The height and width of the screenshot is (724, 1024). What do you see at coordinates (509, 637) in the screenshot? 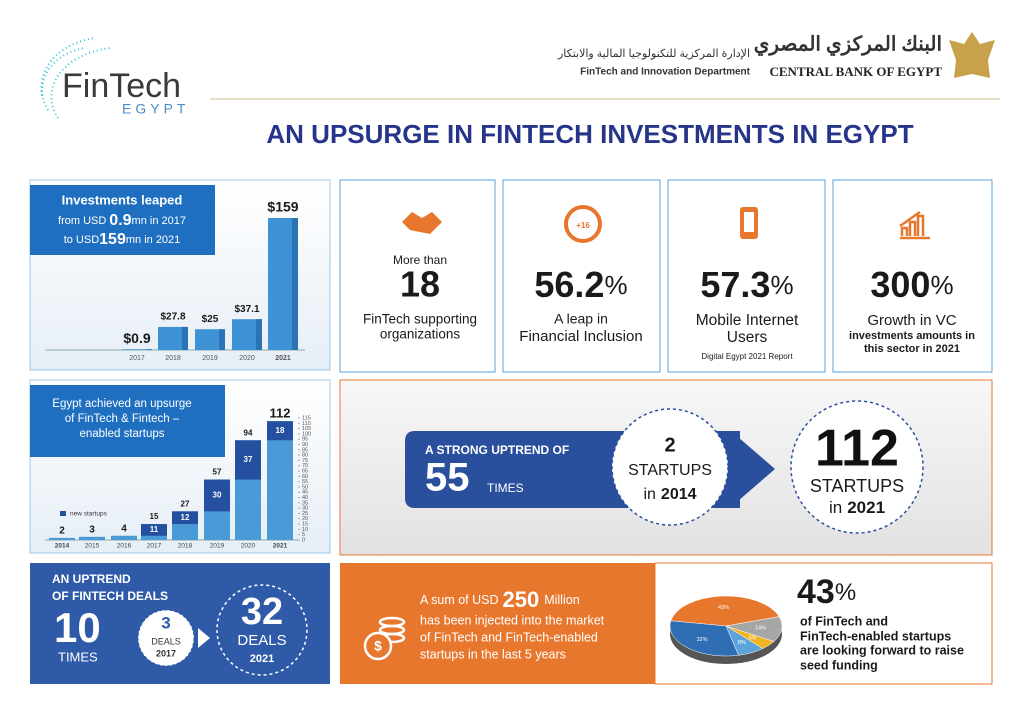
I see `injection-text: of FinTech and FinTech-enabled` at bounding box center [509, 637].